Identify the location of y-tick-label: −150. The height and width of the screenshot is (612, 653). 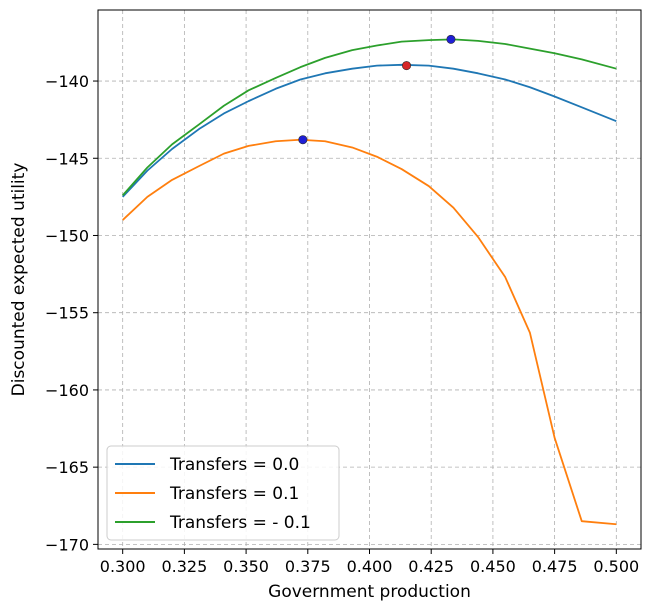
(67, 235).